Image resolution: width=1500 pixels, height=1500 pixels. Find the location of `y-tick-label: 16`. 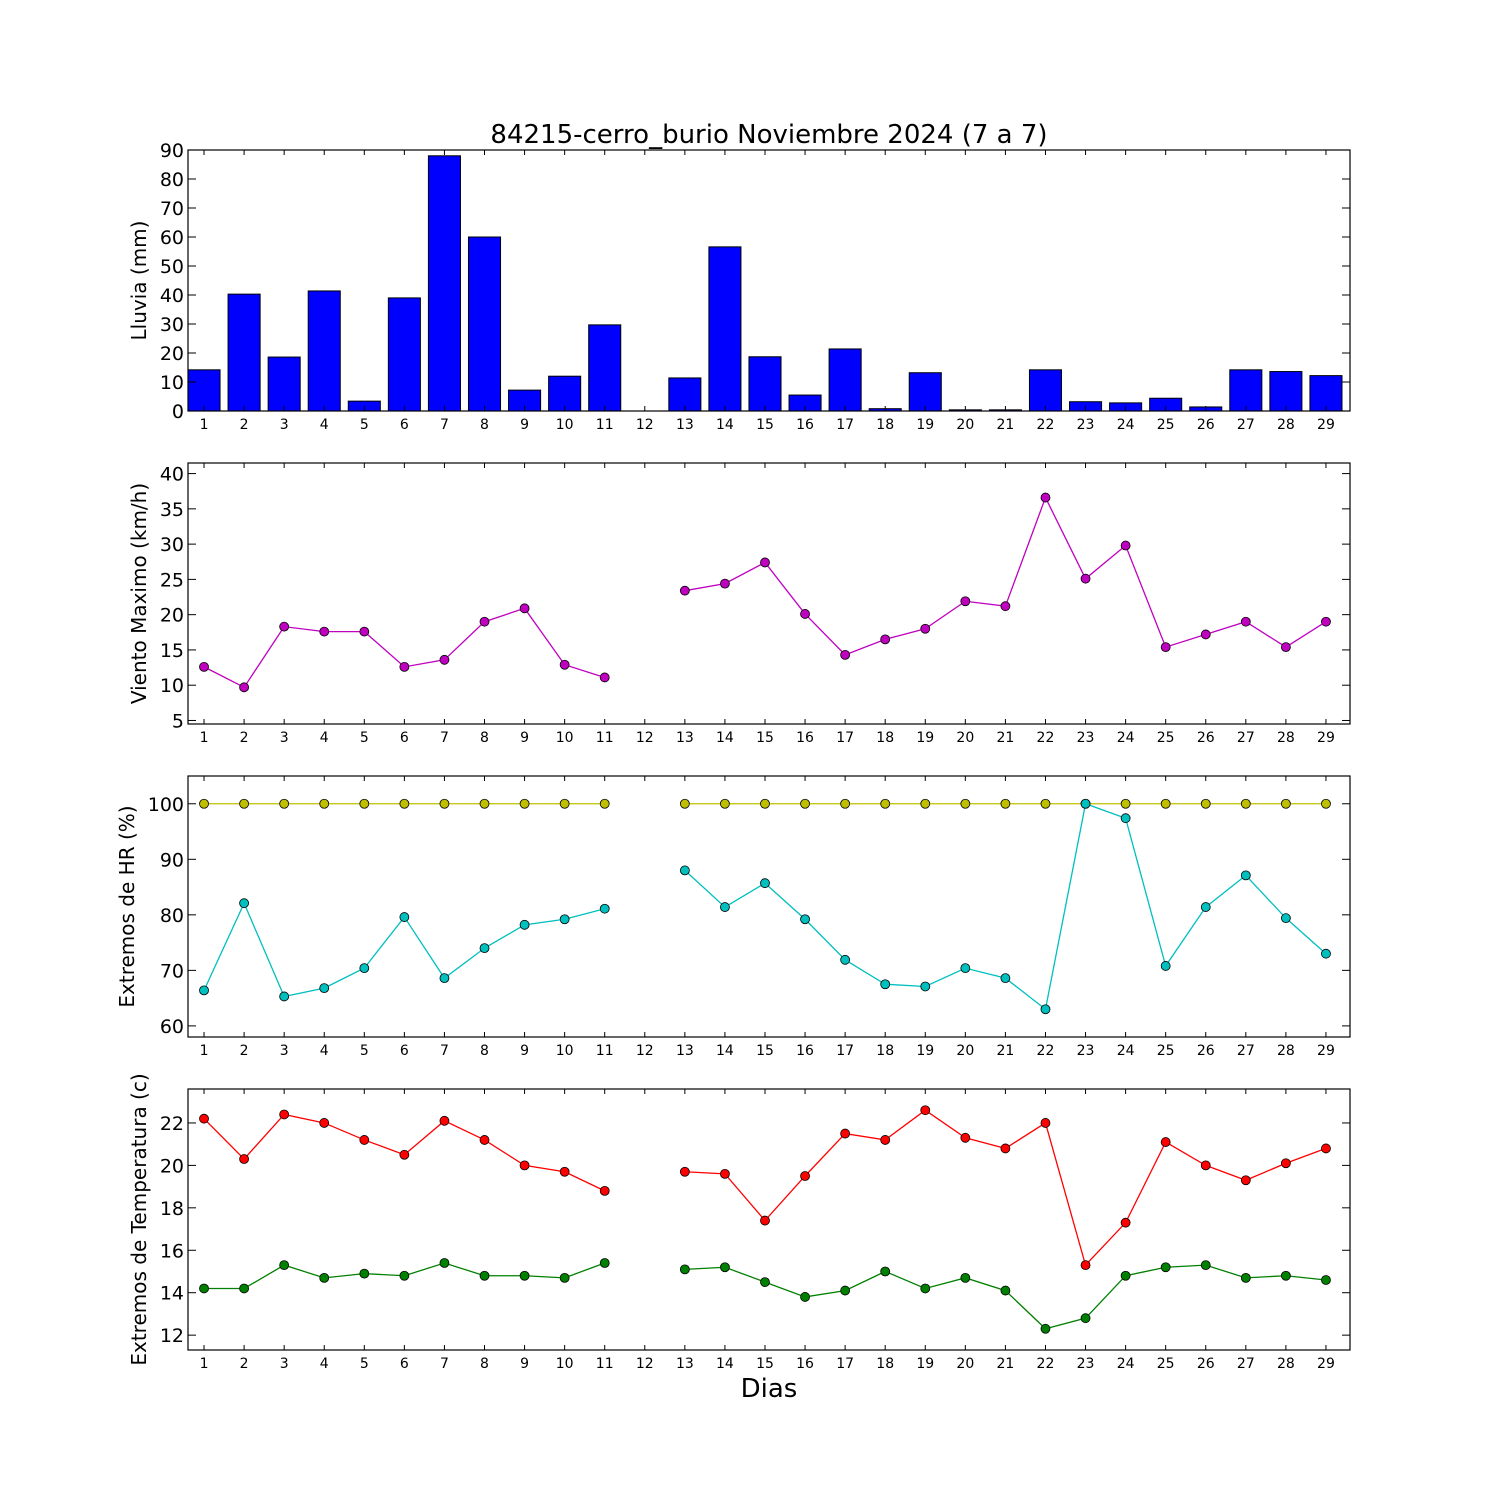

y-tick-label: 16 is located at coordinates (172, 1251).